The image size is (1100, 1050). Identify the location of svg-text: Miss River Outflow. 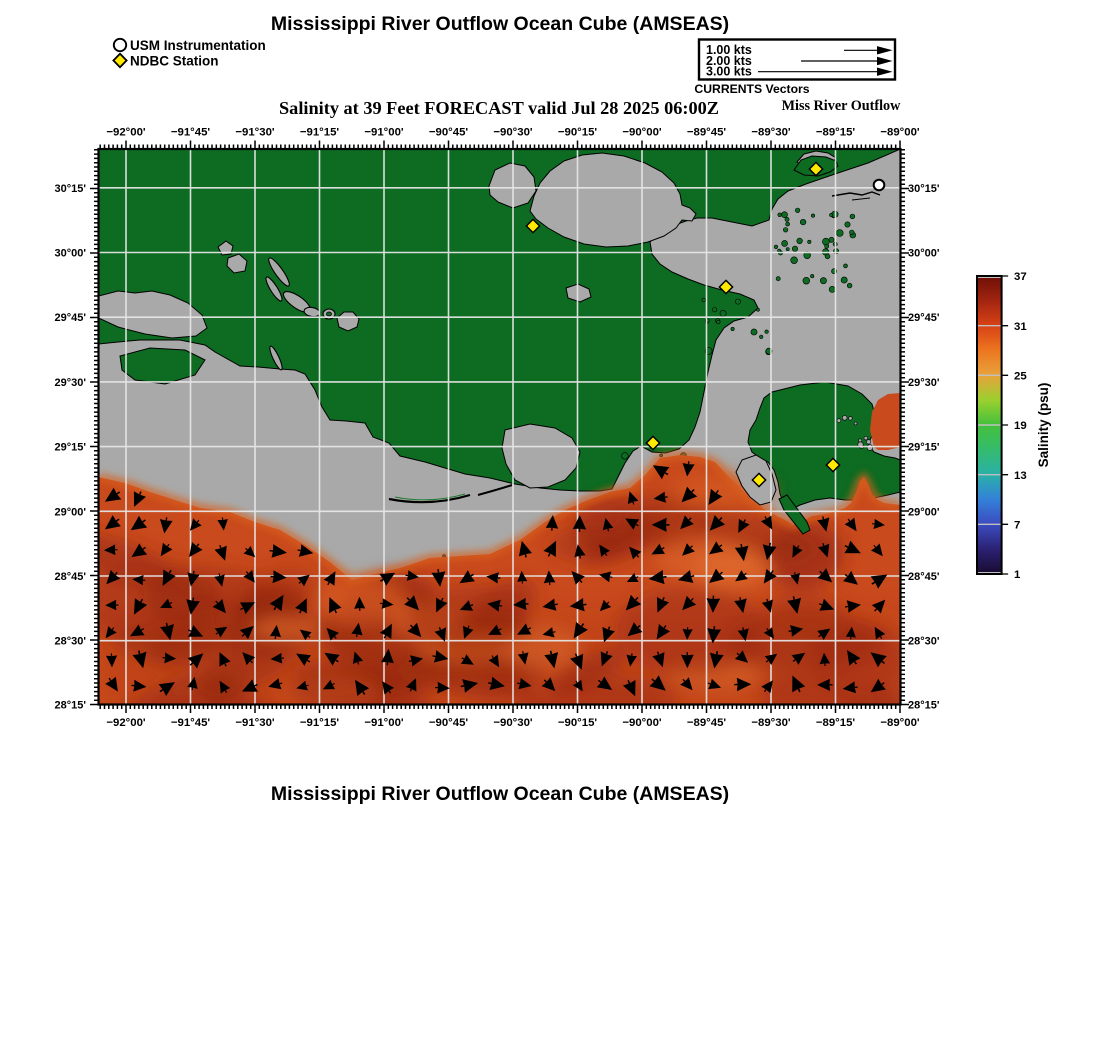
(841, 106).